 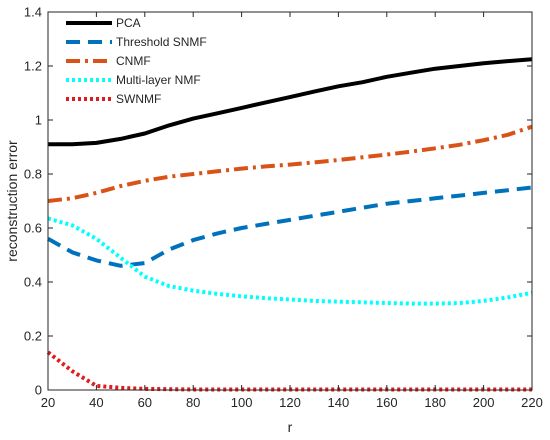 I want to click on x-tick-label: 100, so click(x=242, y=402).